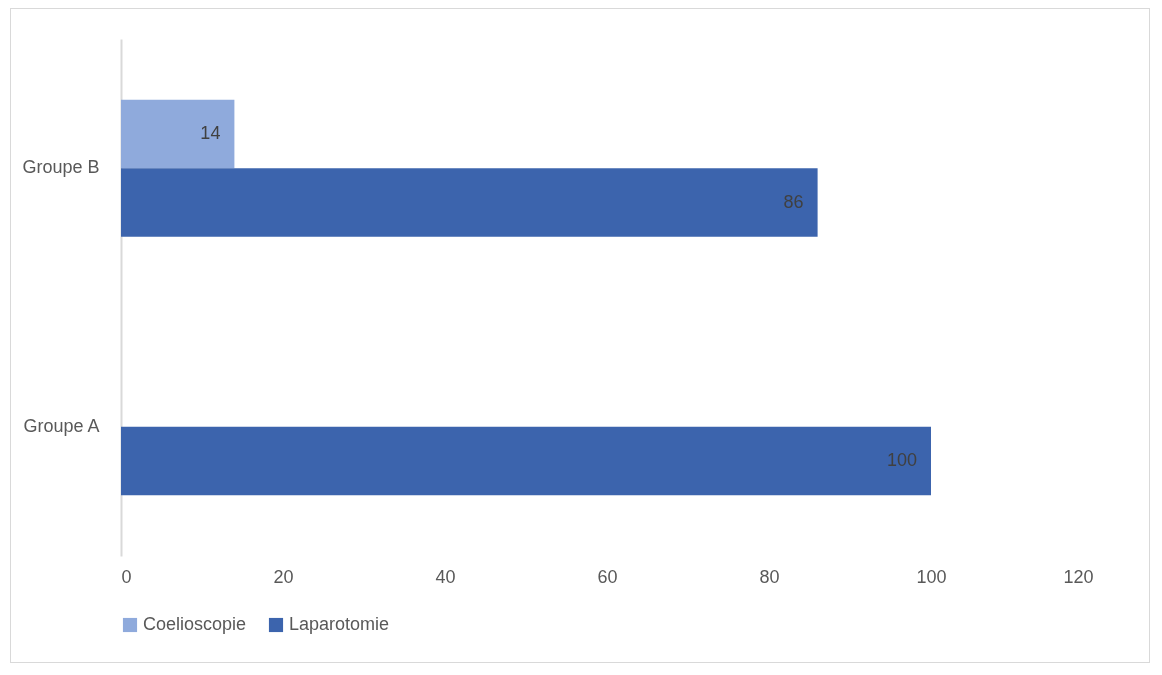 The width and height of the screenshot is (1162, 675). I want to click on x-tick-label: 0, so click(126, 576).